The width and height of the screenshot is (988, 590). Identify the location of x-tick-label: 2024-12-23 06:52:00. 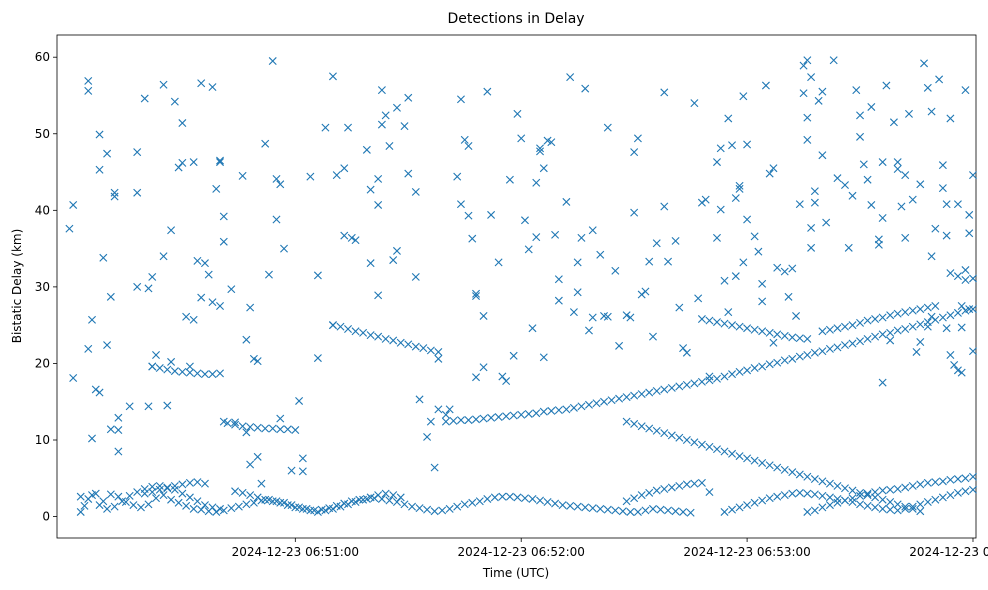
(520, 552).